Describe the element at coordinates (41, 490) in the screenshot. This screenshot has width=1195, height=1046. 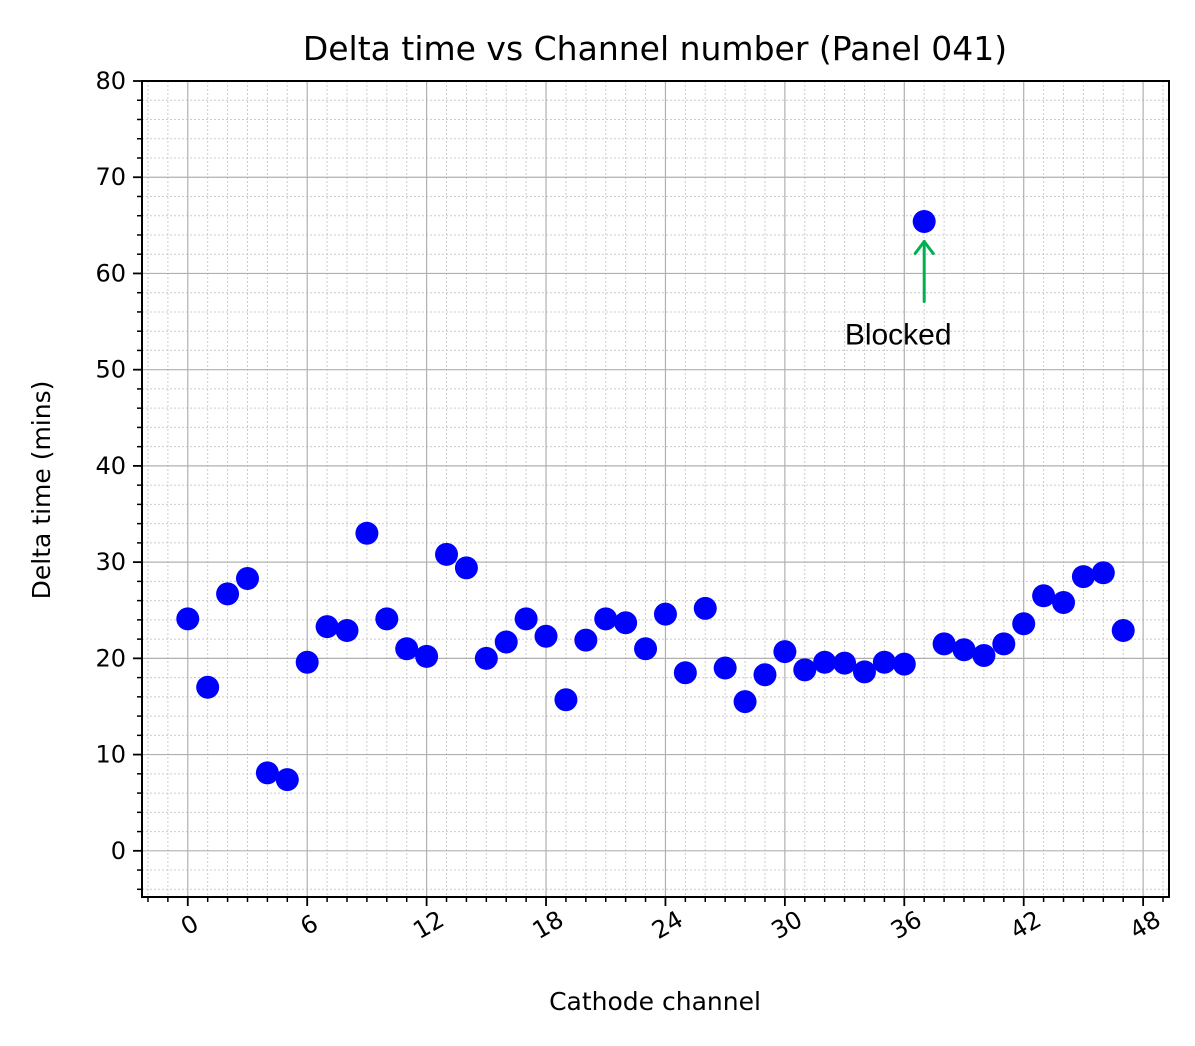
I see `y-axis-label: Delta time (mins)` at that location.